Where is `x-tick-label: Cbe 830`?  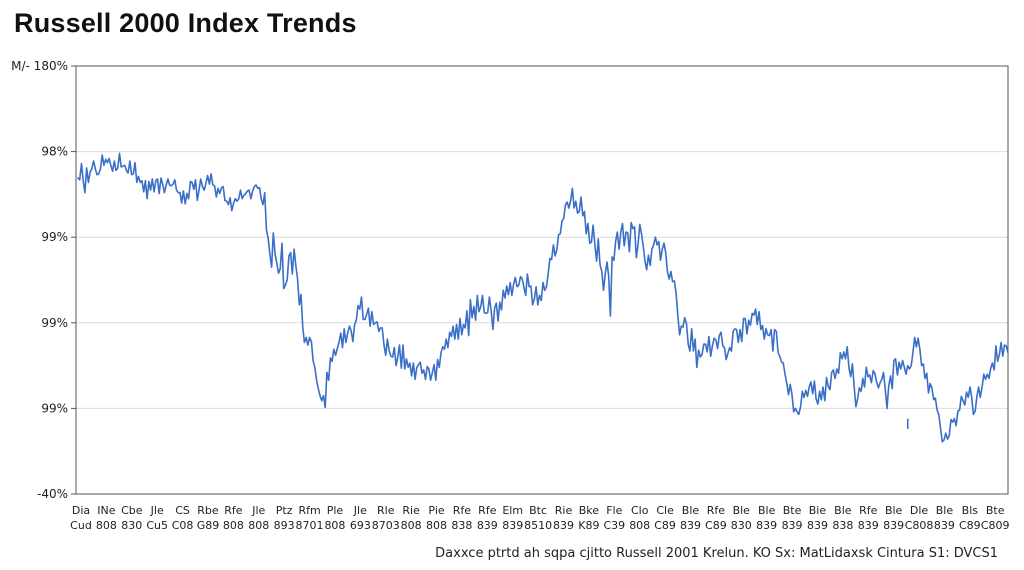 x-tick-label: Cbe 830 is located at coordinates (132, 518).